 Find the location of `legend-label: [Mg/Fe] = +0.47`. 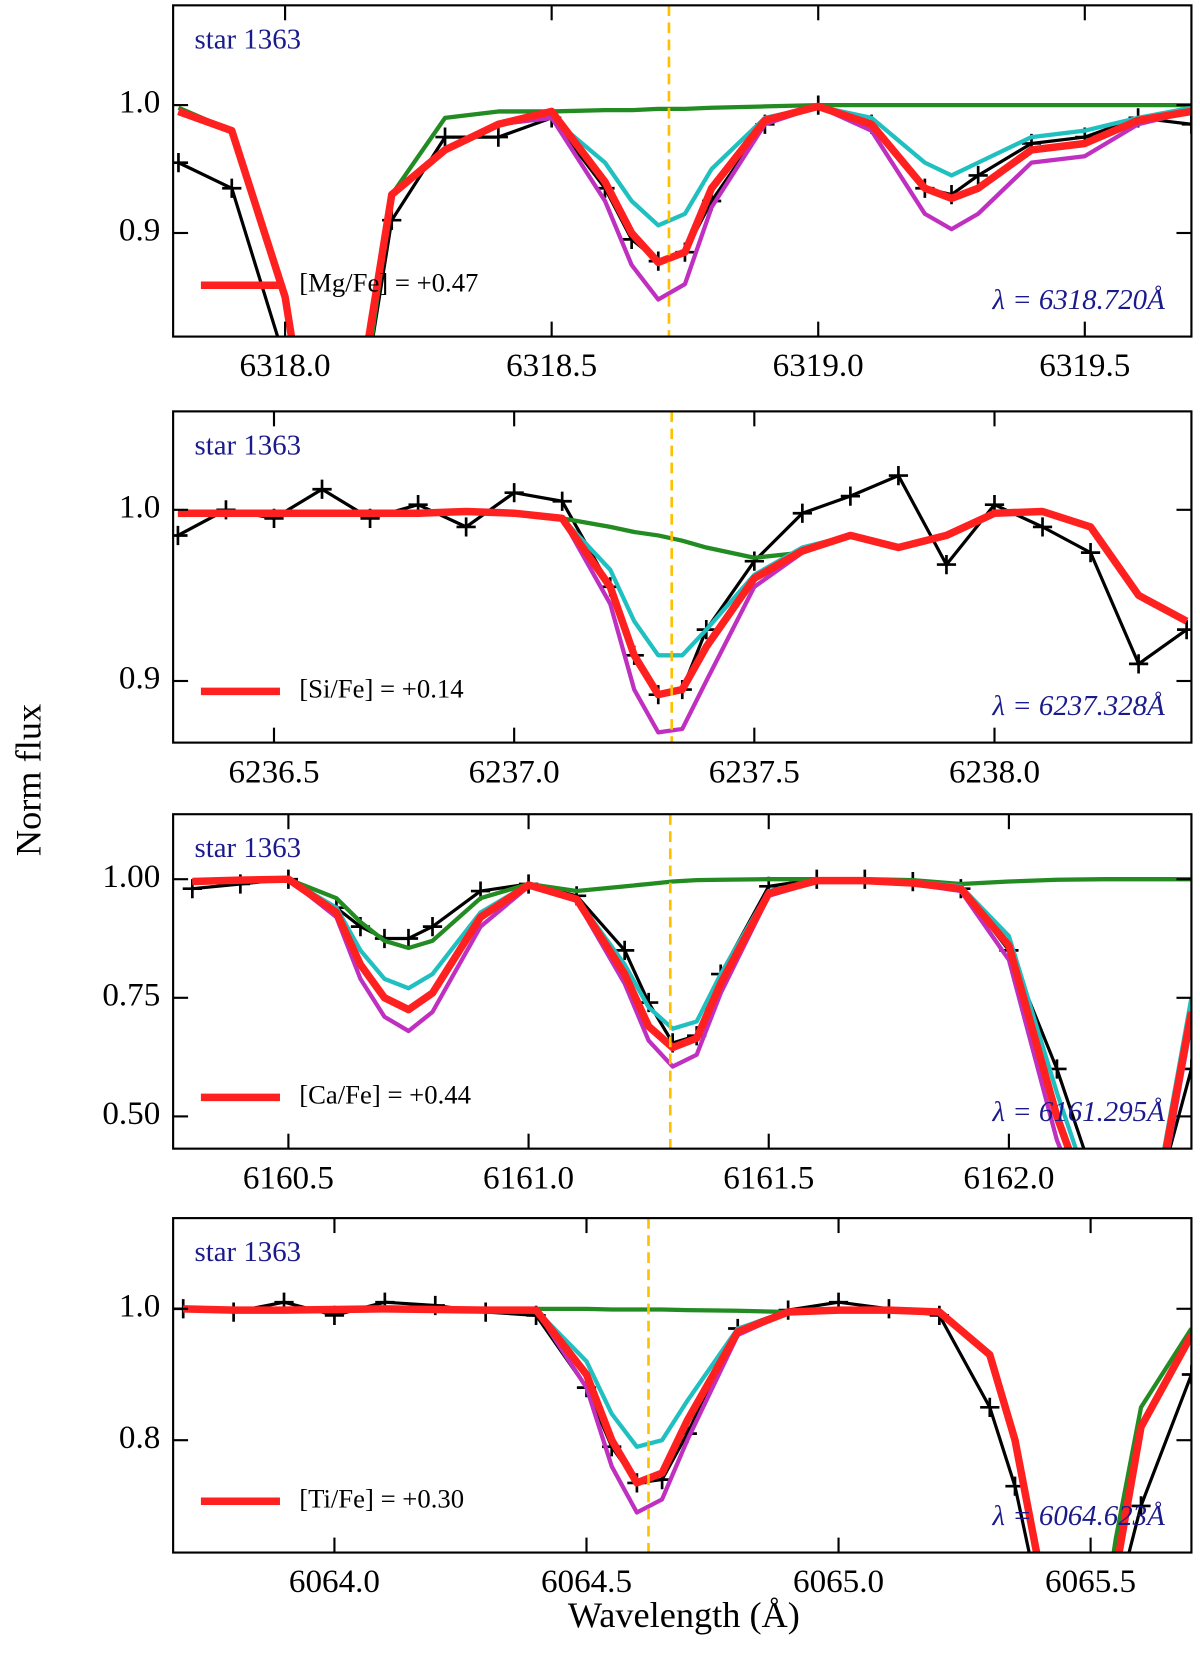

legend-label: [Mg/Fe] = +0.47 is located at coordinates (388, 282).